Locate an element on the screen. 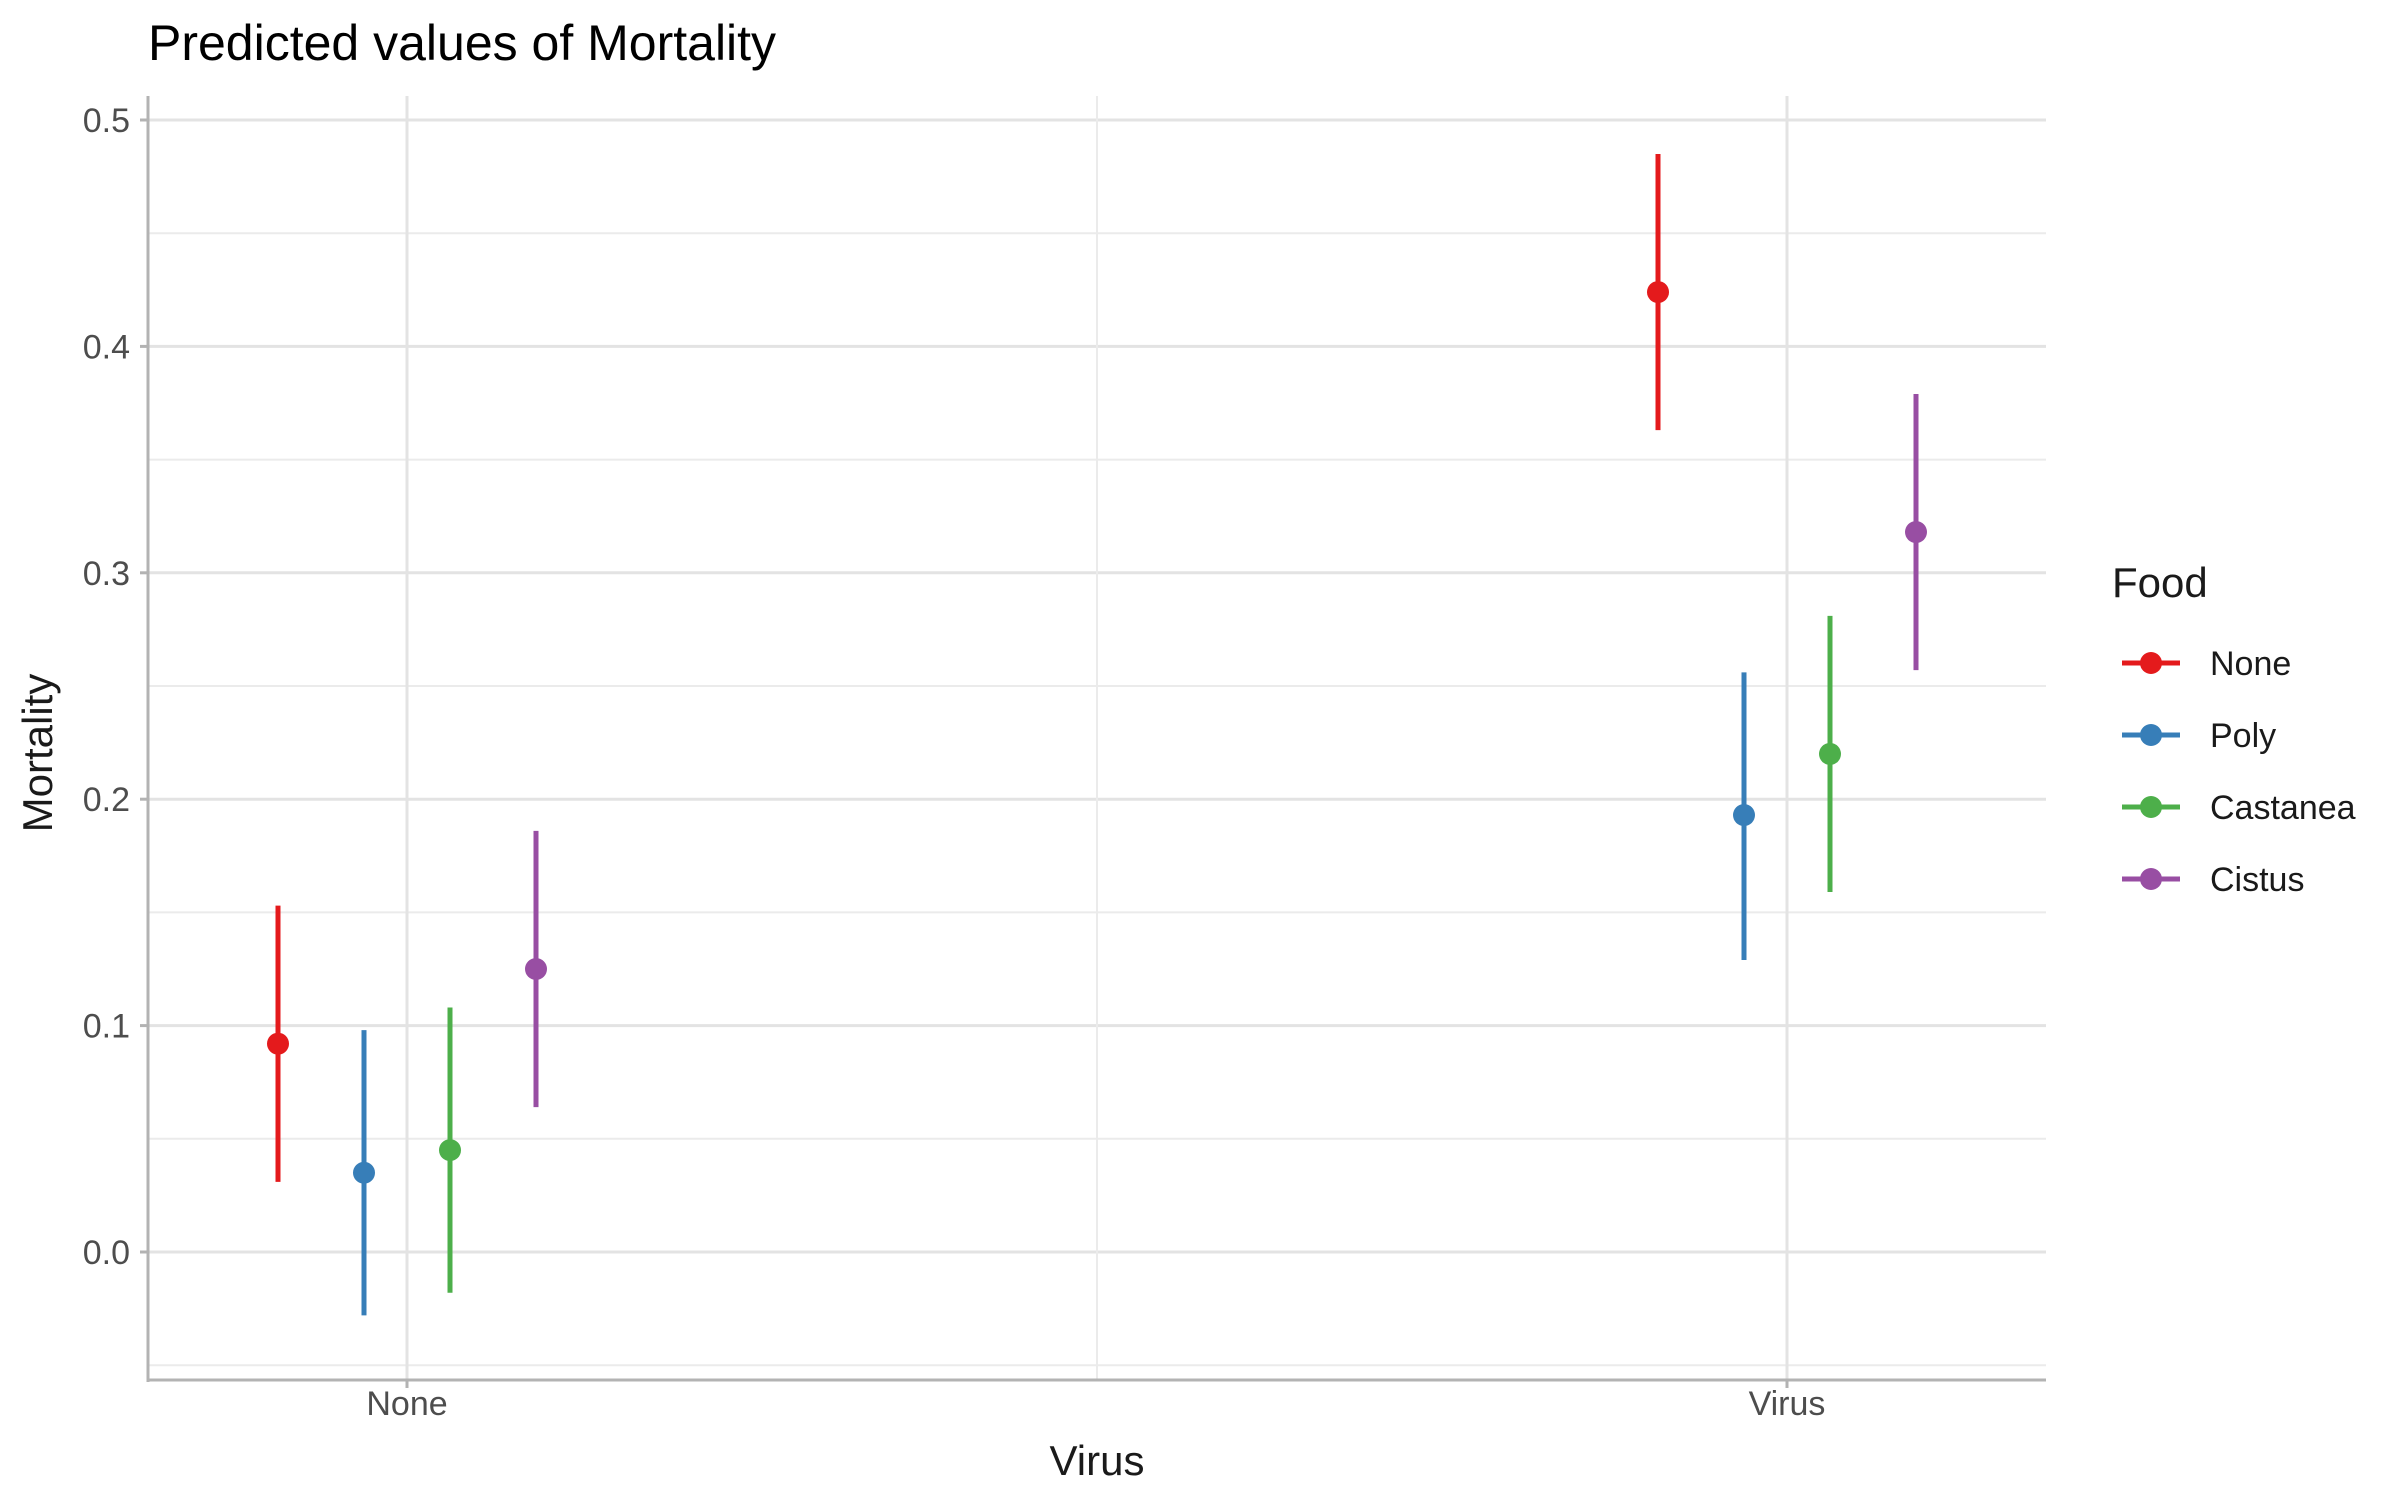 The height and width of the screenshot is (1505, 2400). y-tick-label: 0.0 is located at coordinates (106, 1253).